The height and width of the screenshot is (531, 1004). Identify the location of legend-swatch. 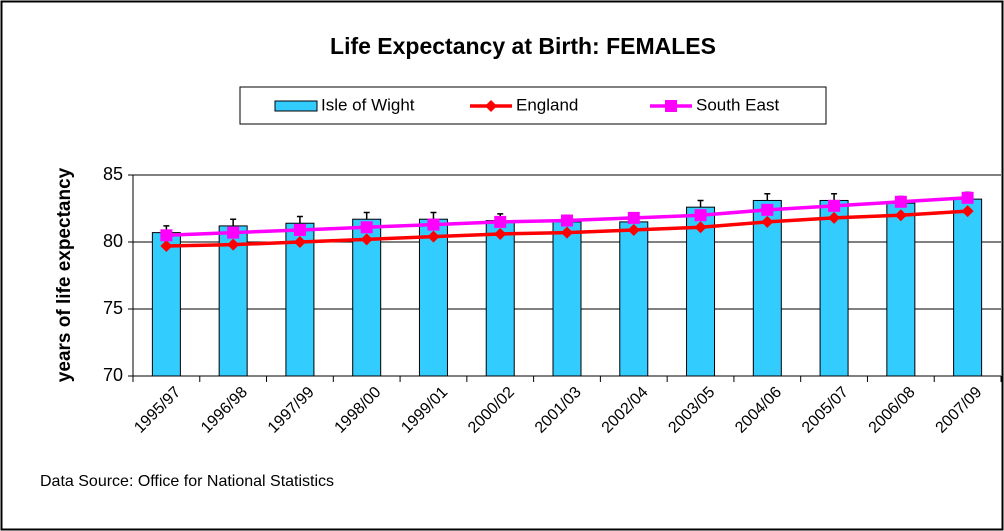
(296, 106).